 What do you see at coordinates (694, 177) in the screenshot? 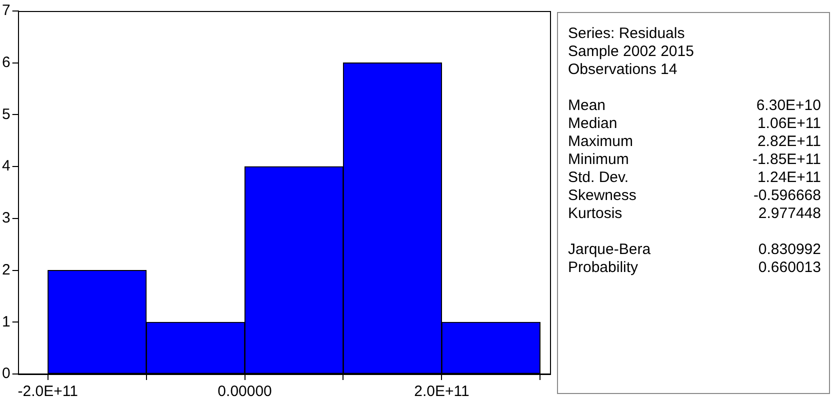
I see `text: Std. Dev. 1.24E+11` at bounding box center [694, 177].